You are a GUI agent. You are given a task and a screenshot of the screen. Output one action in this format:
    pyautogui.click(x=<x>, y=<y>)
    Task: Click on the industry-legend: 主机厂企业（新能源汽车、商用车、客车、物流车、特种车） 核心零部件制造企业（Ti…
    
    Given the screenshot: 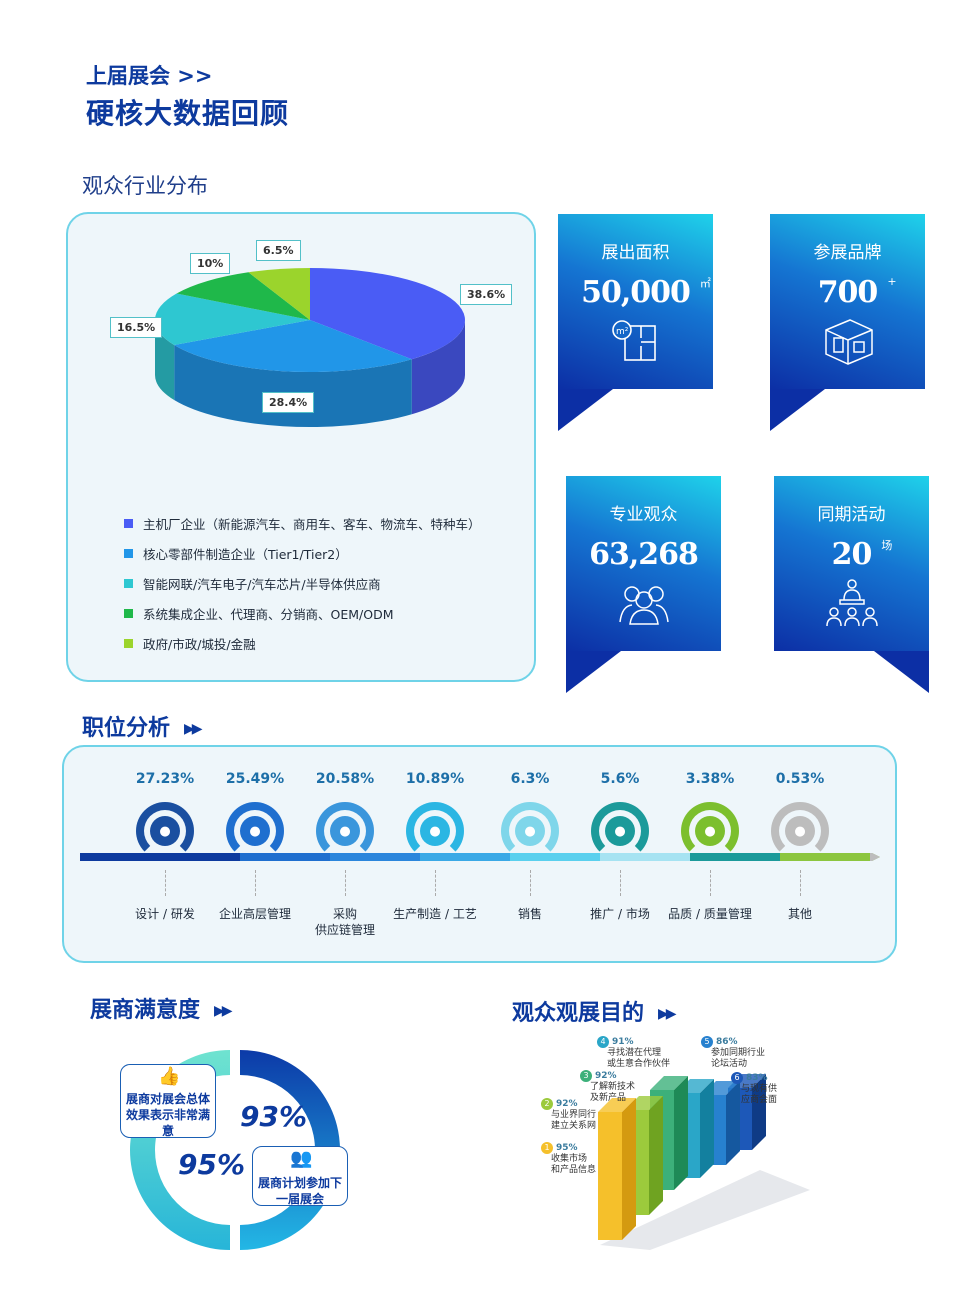 What is the action you would take?
    pyautogui.click(x=302, y=583)
    